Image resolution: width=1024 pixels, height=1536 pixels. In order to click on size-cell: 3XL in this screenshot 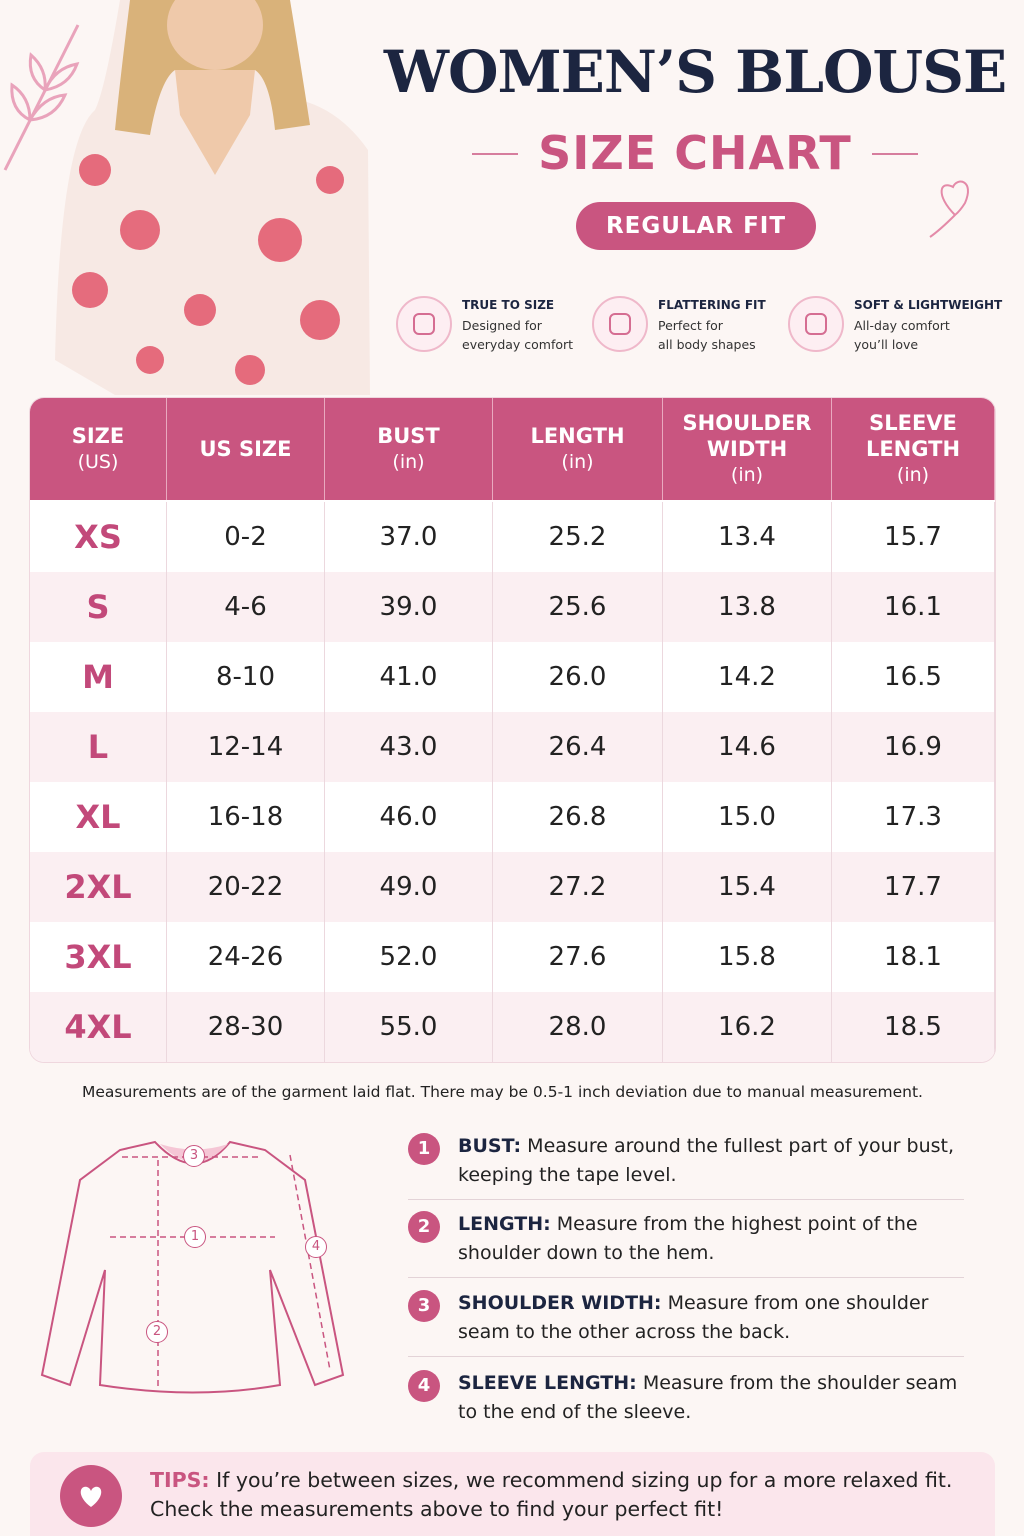, I will do `click(98, 957)`.